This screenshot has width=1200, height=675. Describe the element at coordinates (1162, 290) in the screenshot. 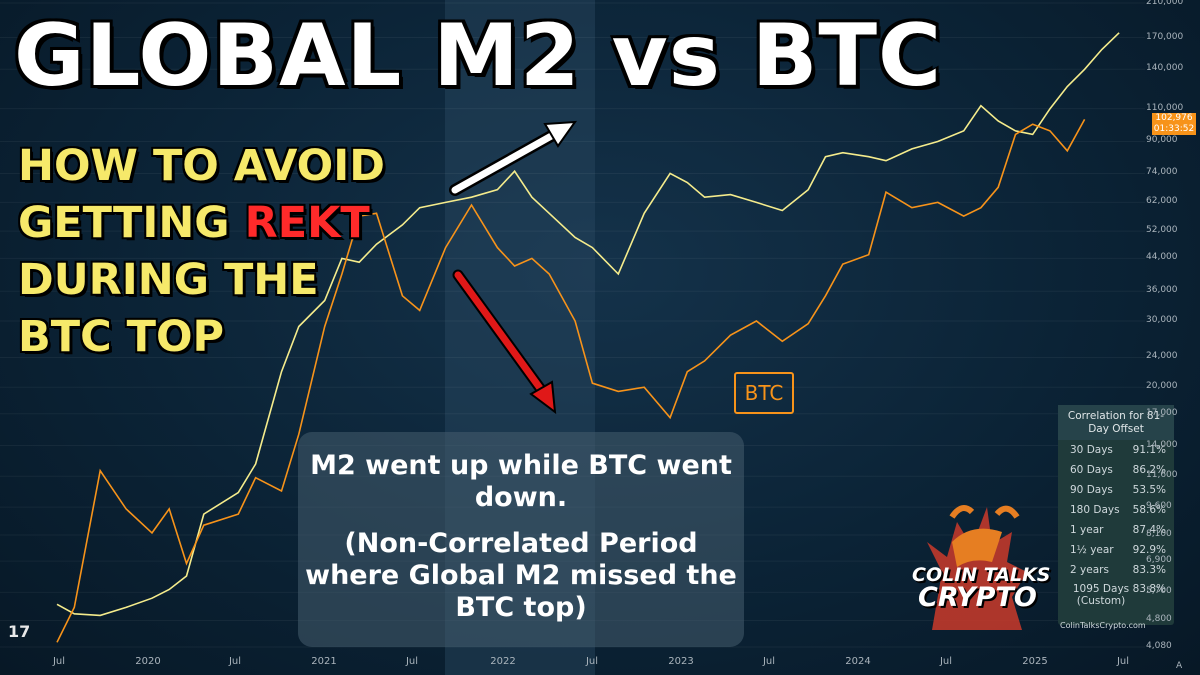

I see `y-tick-label: 36,000` at that location.